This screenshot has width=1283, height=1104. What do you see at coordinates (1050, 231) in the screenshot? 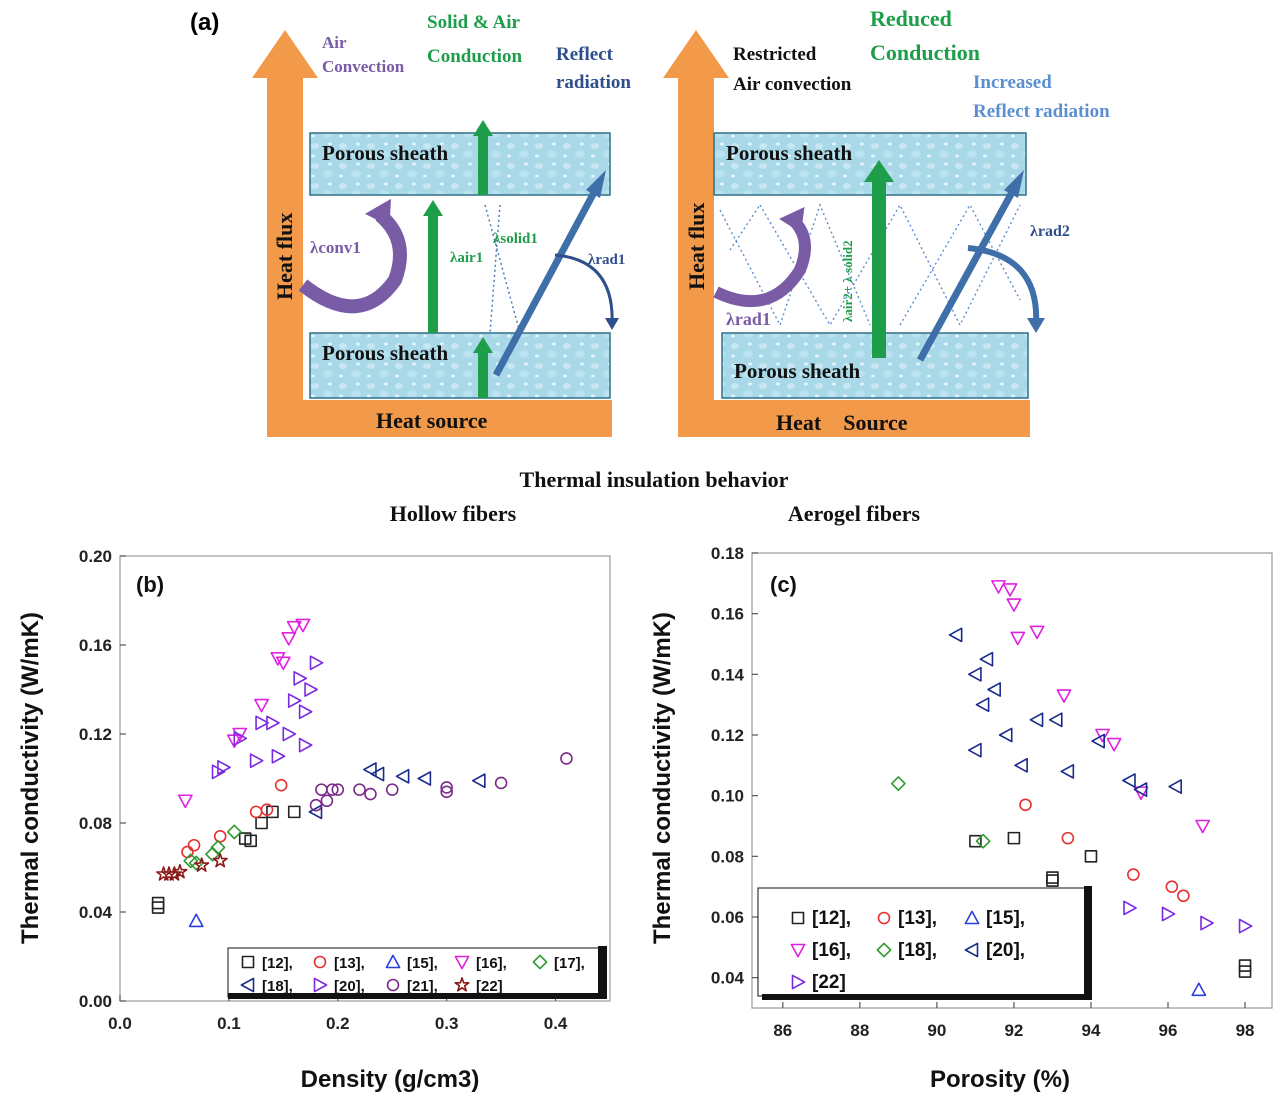
I see `lambda-rad2: λrad2` at bounding box center [1050, 231].